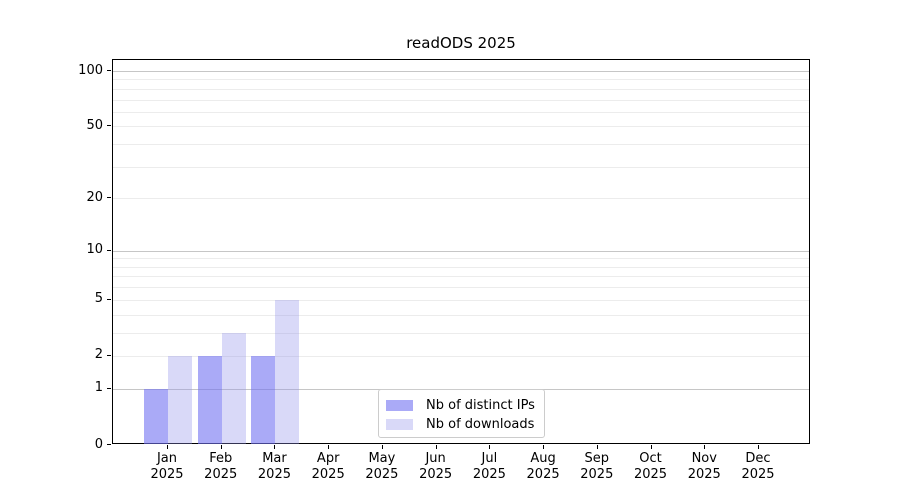 The height and width of the screenshot is (500, 900). Describe the element at coordinates (209, 399) in the screenshot. I see `bar-distinct-ips-feb` at that location.